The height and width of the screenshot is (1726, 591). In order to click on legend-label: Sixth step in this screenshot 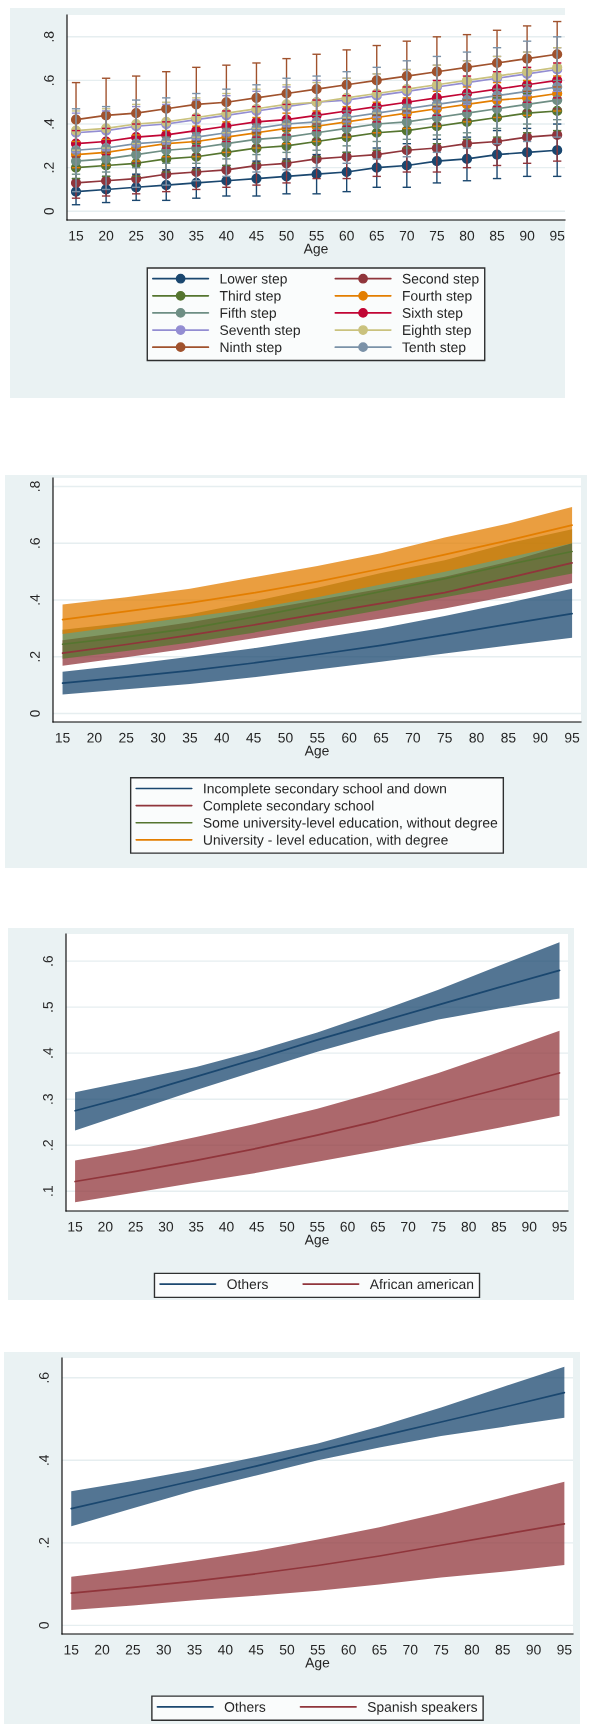, I will do `click(432, 314)`.